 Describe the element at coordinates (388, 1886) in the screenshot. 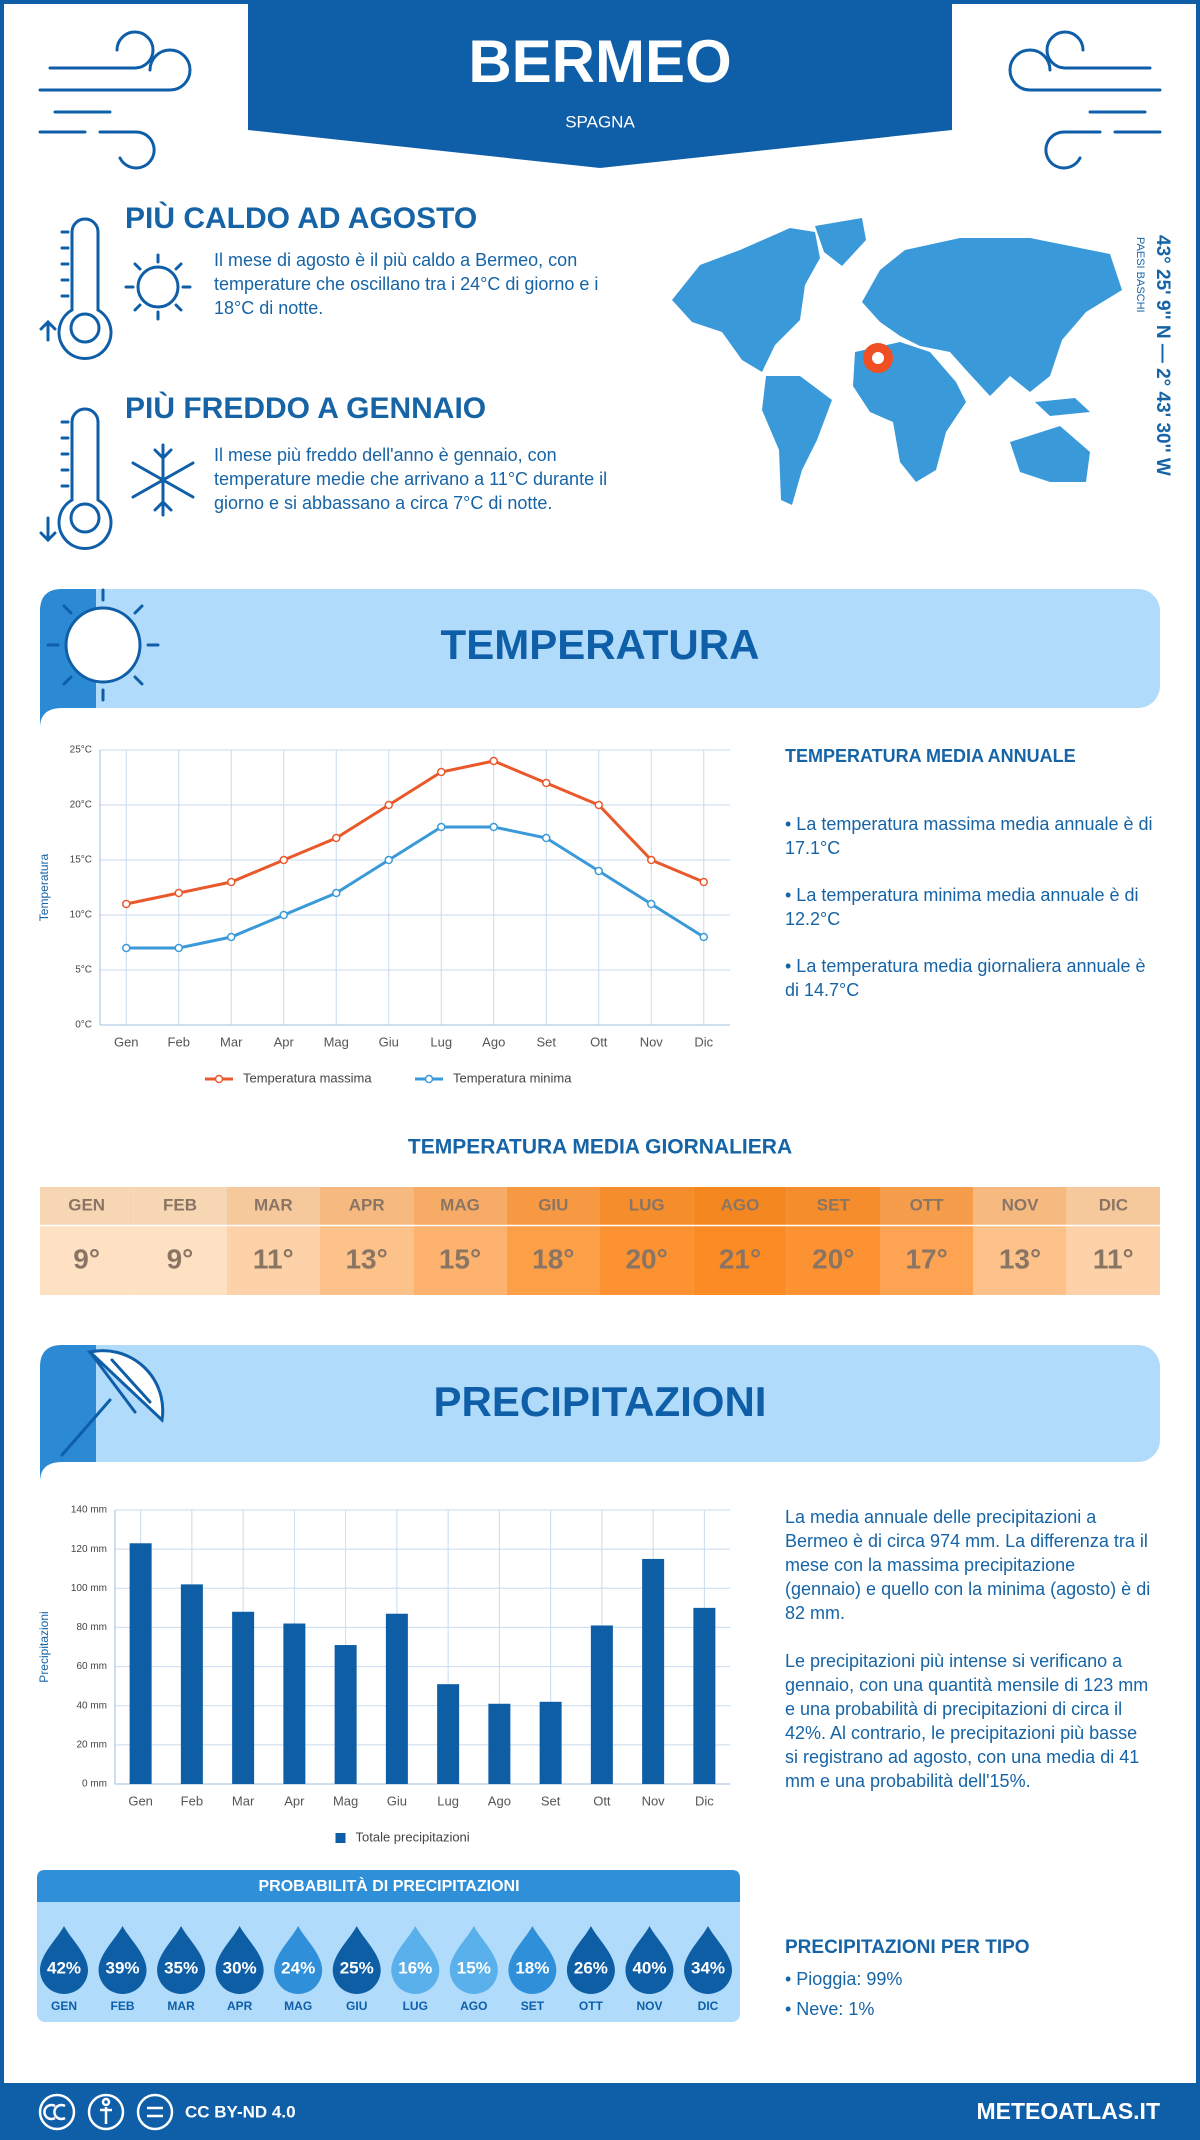

I see `probability-header` at that location.